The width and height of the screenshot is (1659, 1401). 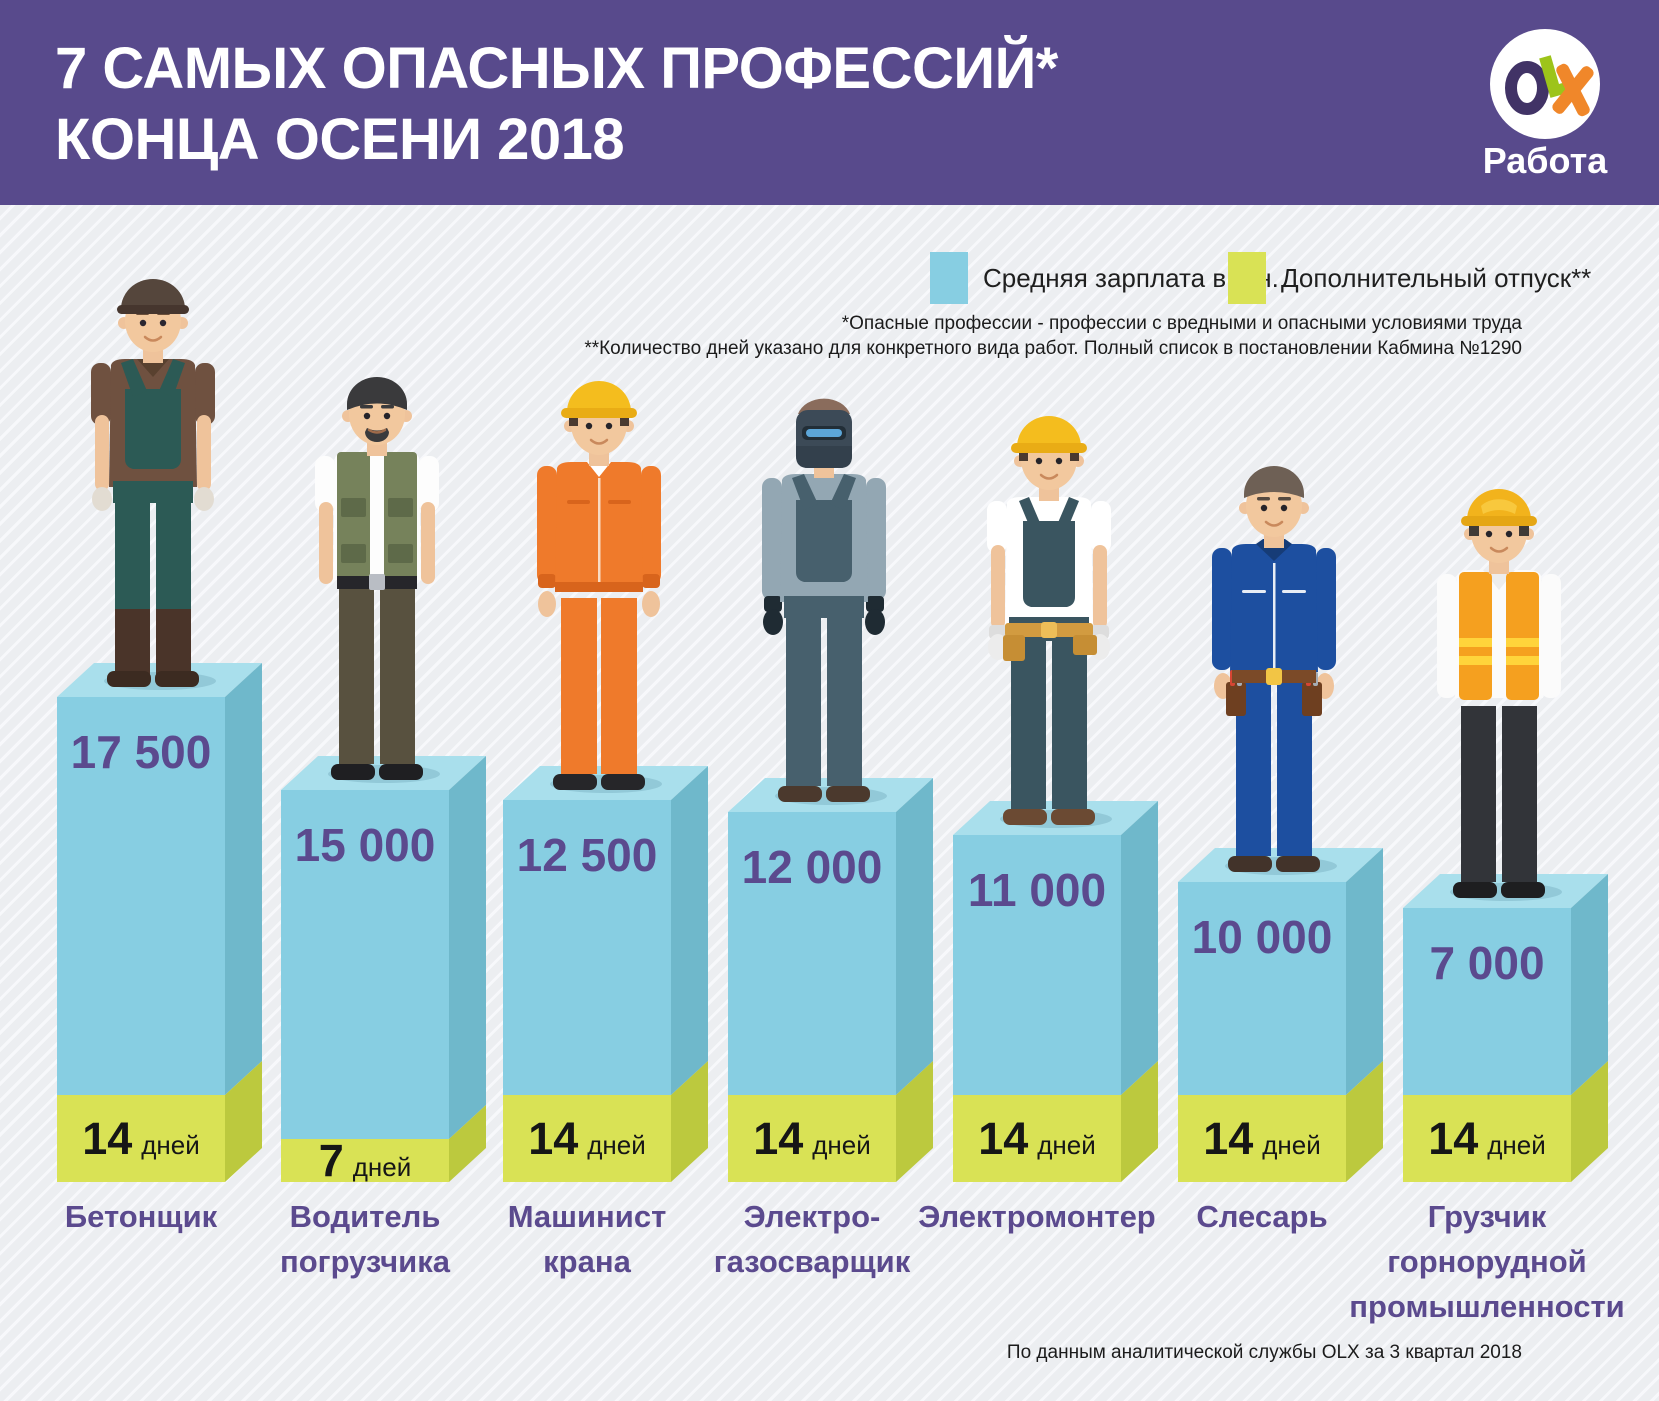 I want to click on profession-label-mashinist: Машинист крана, so click(x=587, y=1239).